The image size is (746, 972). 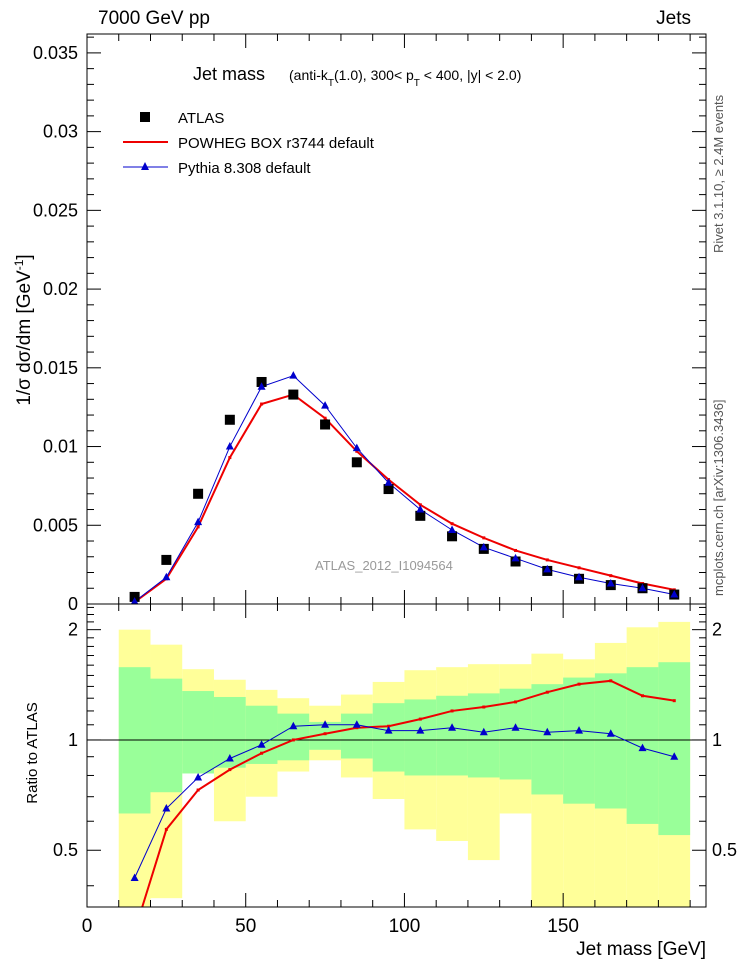 What do you see at coordinates (724, 850) in the screenshot?
I see `ratio-y-tick-label-right: 0.5` at bounding box center [724, 850].